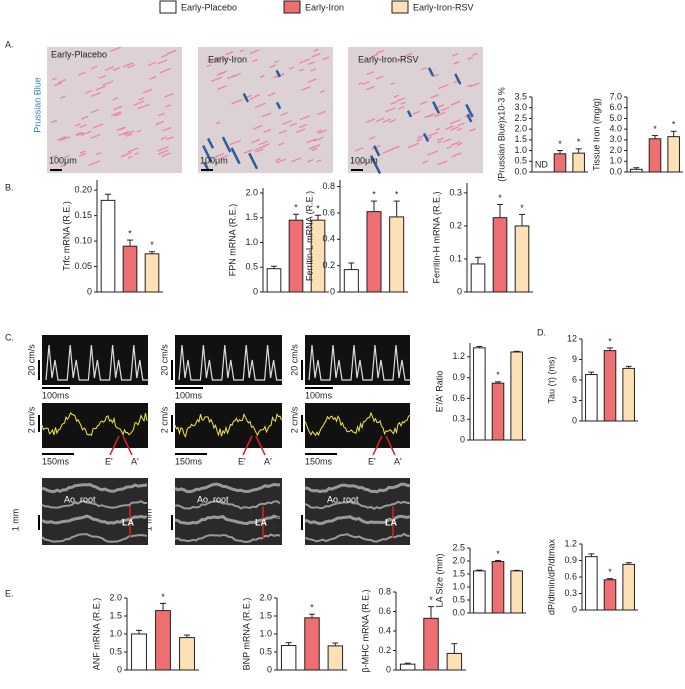 The height and width of the screenshot is (689, 685). What do you see at coordinates (574, 359) in the screenshot?
I see `y-tick-label: 9` at bounding box center [574, 359].